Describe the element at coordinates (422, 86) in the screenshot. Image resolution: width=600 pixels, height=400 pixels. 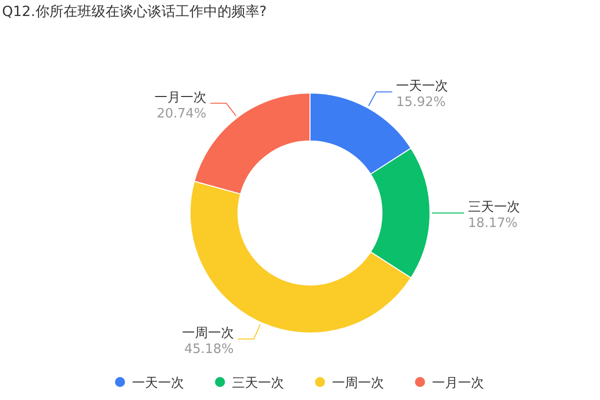
I see `slice-label: 一天一次` at that location.